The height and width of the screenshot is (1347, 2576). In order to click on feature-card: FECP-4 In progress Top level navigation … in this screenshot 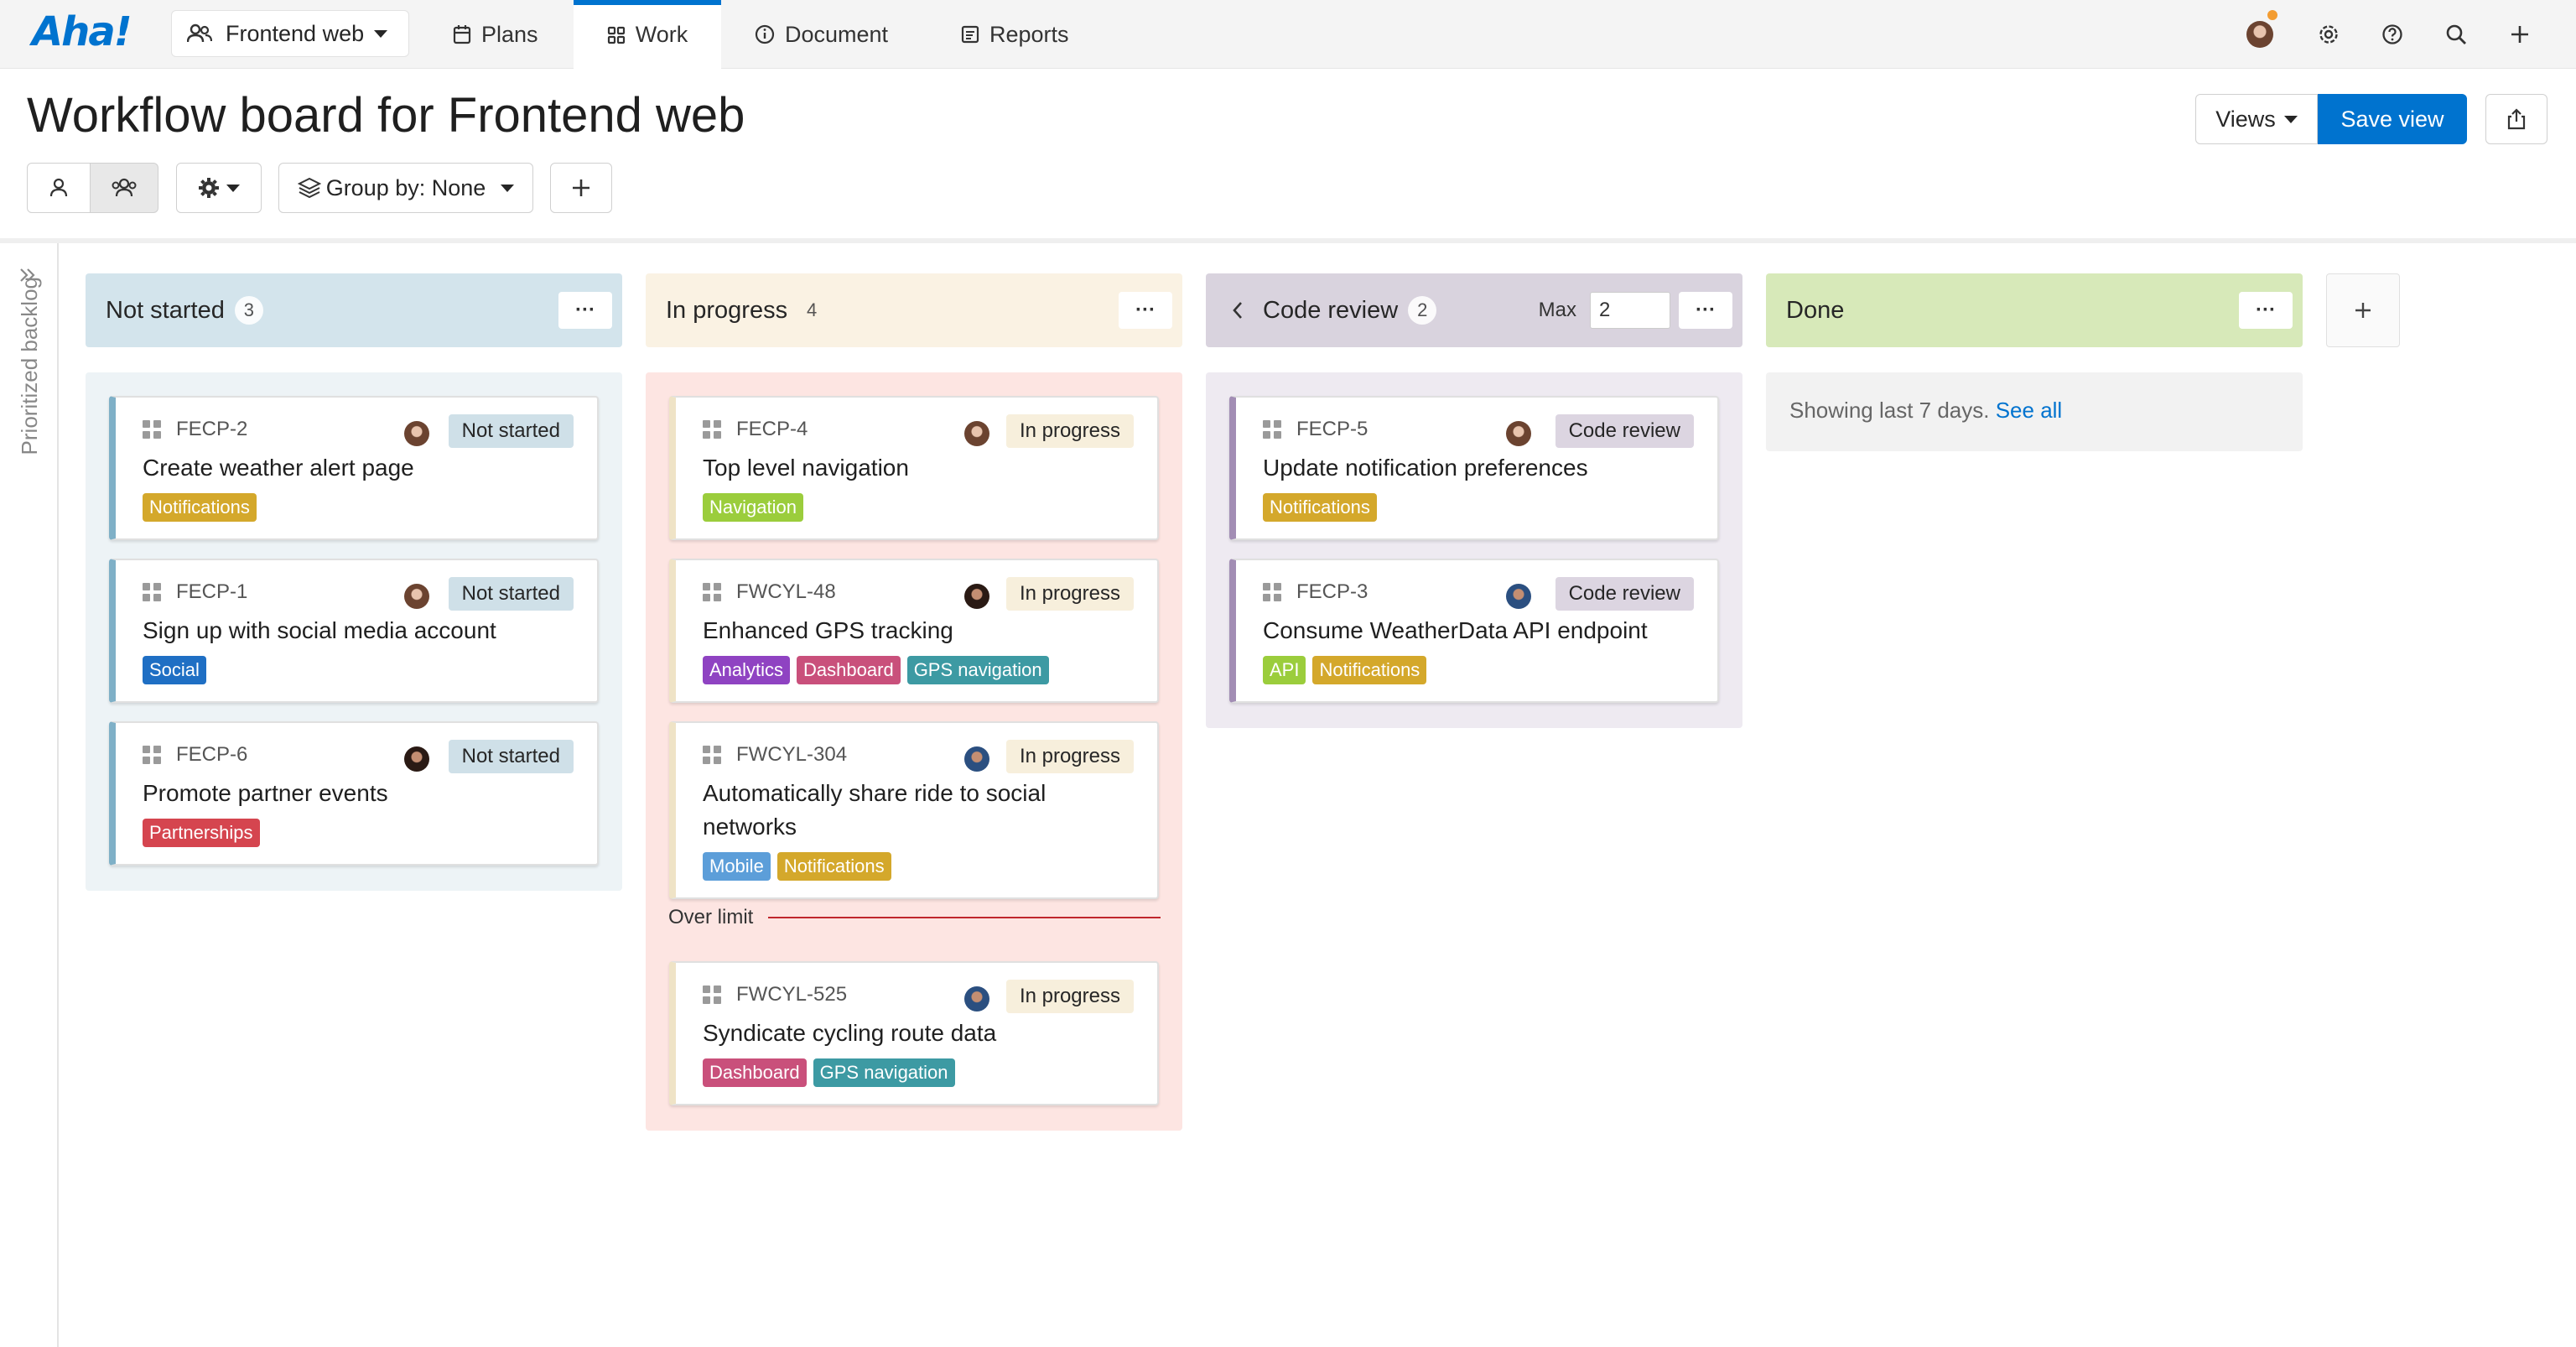, I will do `click(914, 468)`.